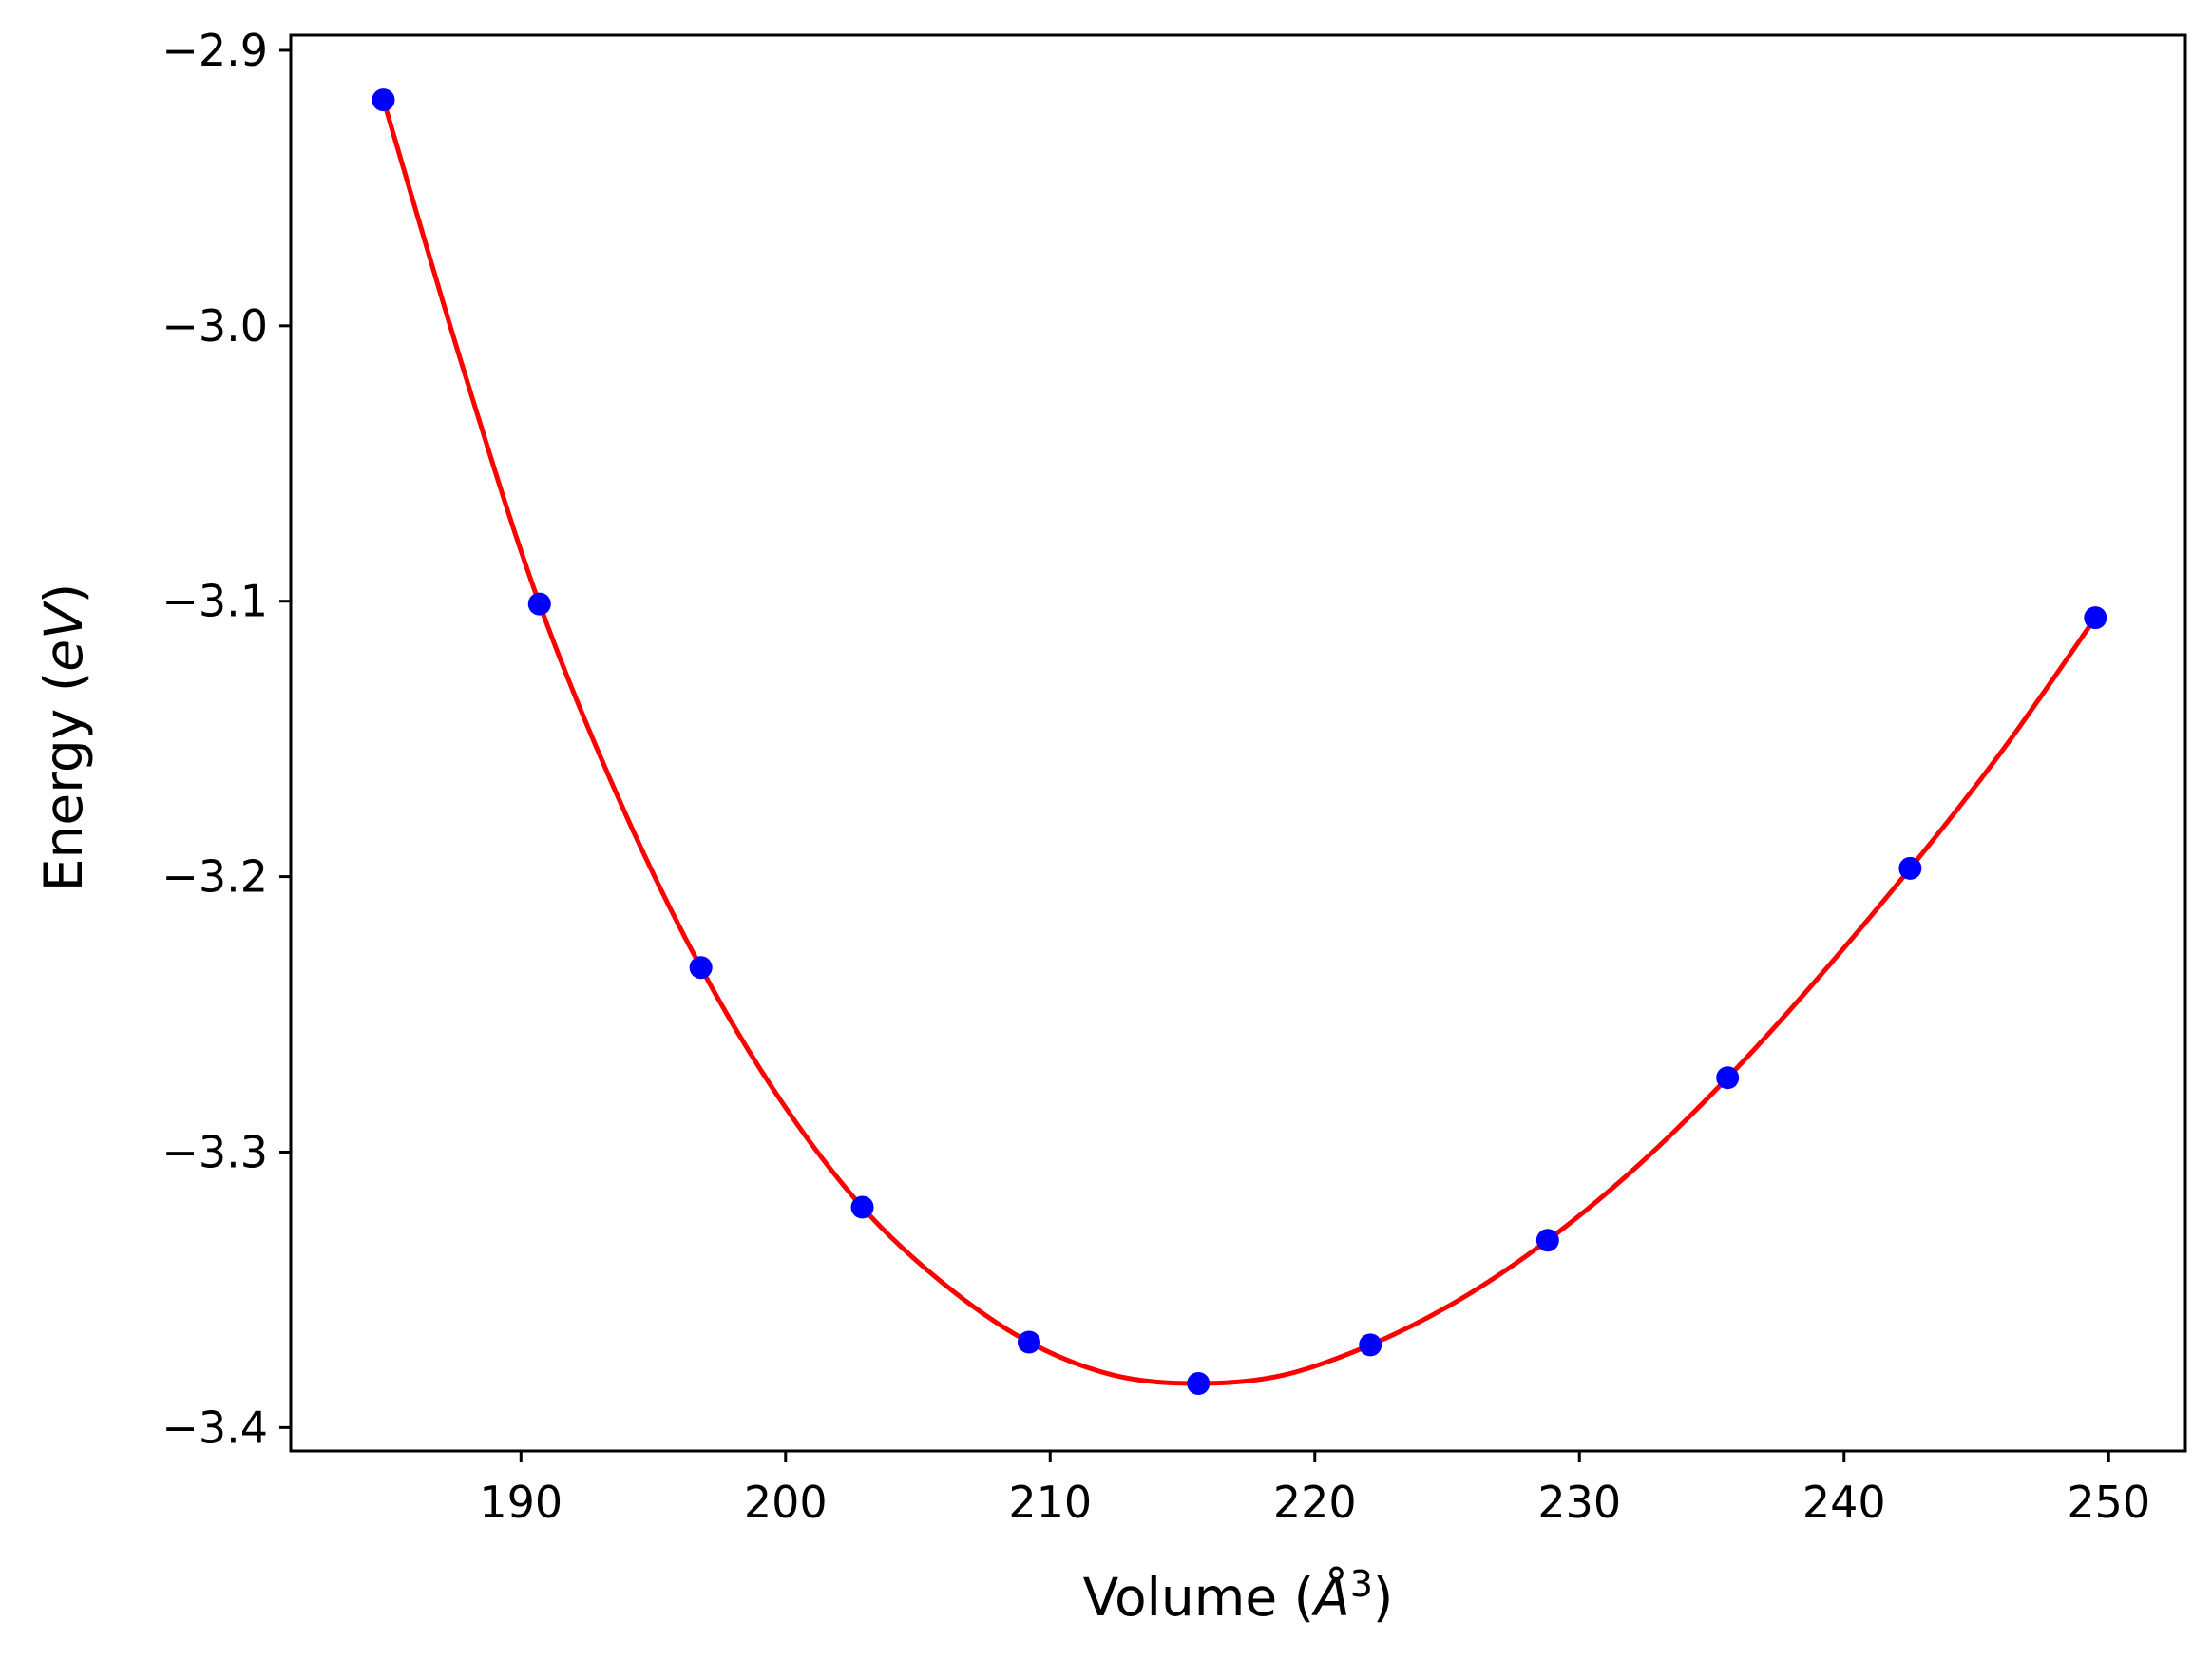 Image resolution: width=2212 pixels, height=1660 pixels. I want to click on y-tick-label: −3.4, so click(215, 1427).